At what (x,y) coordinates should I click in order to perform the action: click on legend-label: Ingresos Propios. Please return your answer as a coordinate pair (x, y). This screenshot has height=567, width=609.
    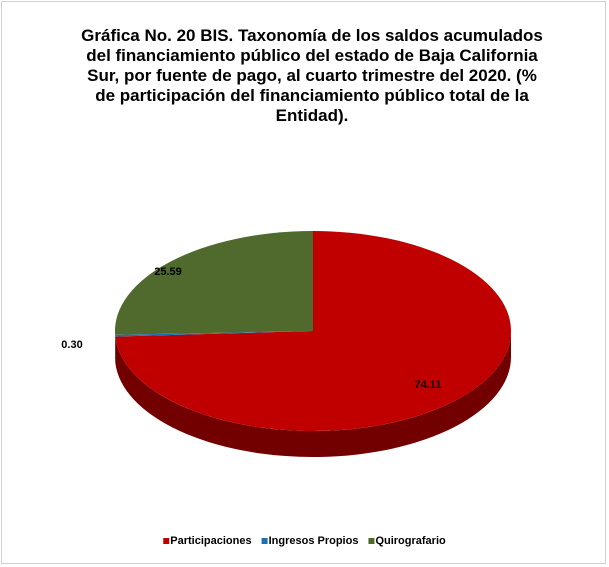
    Looking at the image, I should click on (314, 541).